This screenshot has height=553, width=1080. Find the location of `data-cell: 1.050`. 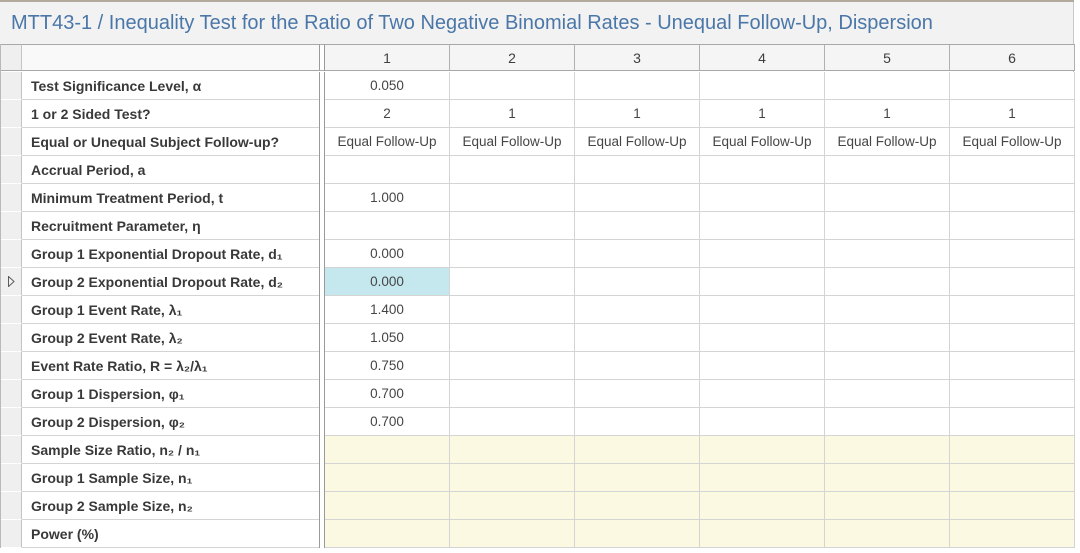

data-cell: 1.050 is located at coordinates (387, 338).